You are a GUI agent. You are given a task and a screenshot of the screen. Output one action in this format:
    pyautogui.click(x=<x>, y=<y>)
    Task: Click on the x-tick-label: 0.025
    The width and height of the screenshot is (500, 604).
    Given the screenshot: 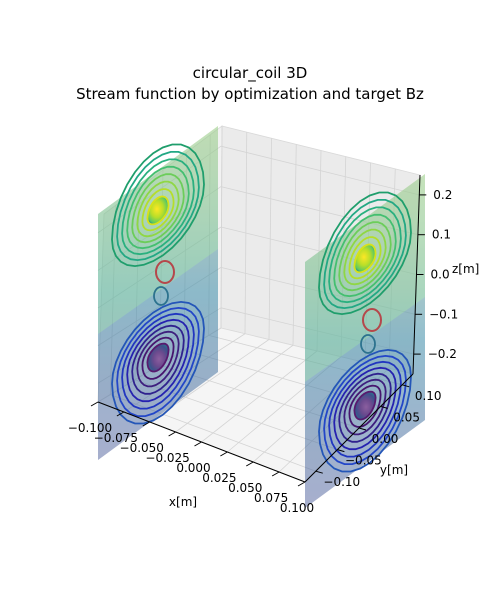 What is the action you would take?
    pyautogui.click(x=219, y=478)
    